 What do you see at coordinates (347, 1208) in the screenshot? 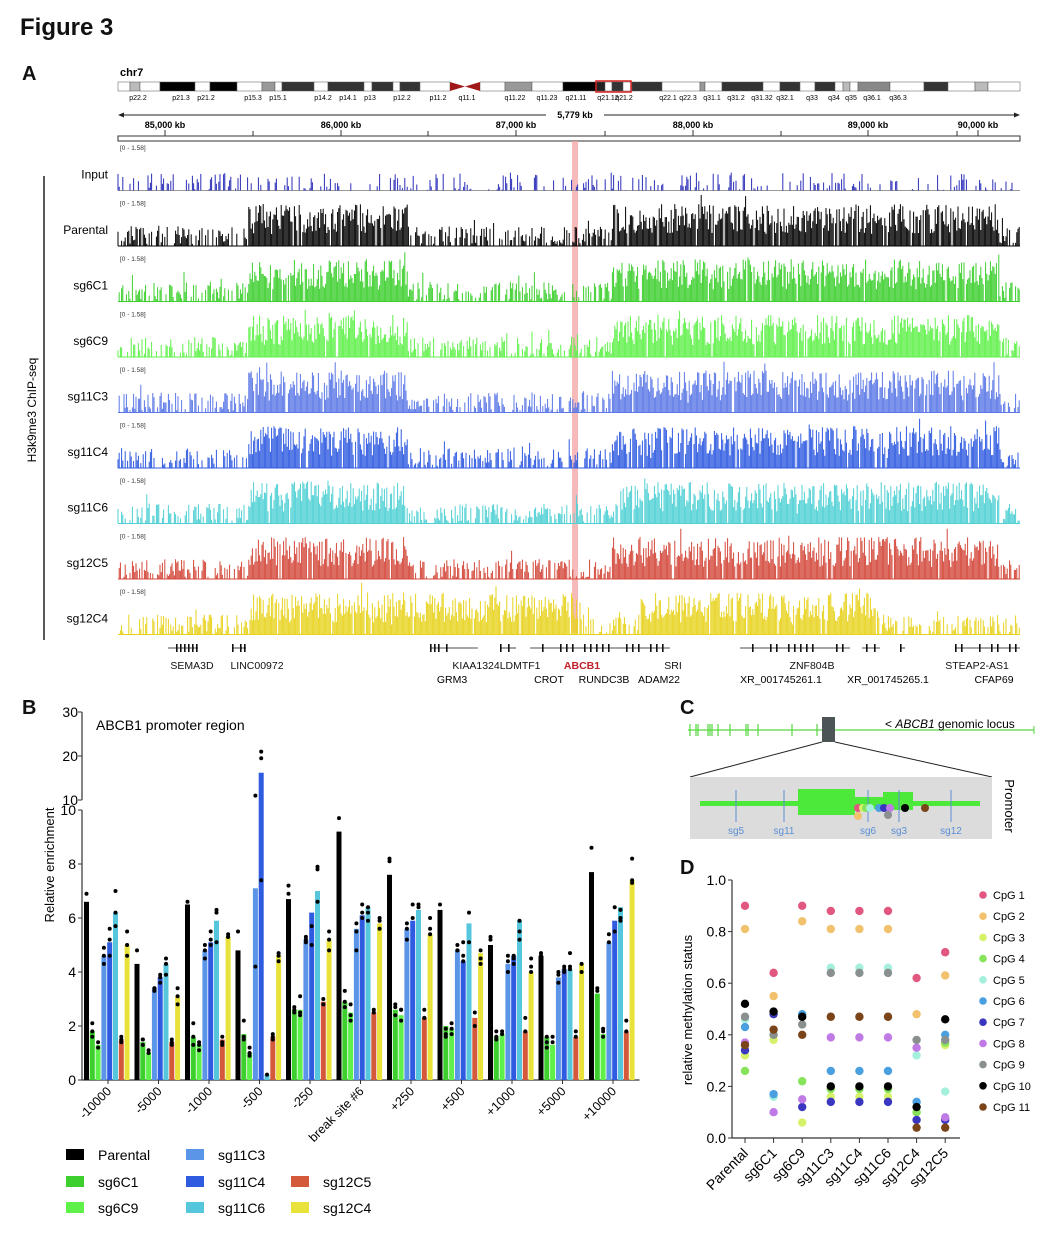
I see `legend-label: sg12C4` at bounding box center [347, 1208].